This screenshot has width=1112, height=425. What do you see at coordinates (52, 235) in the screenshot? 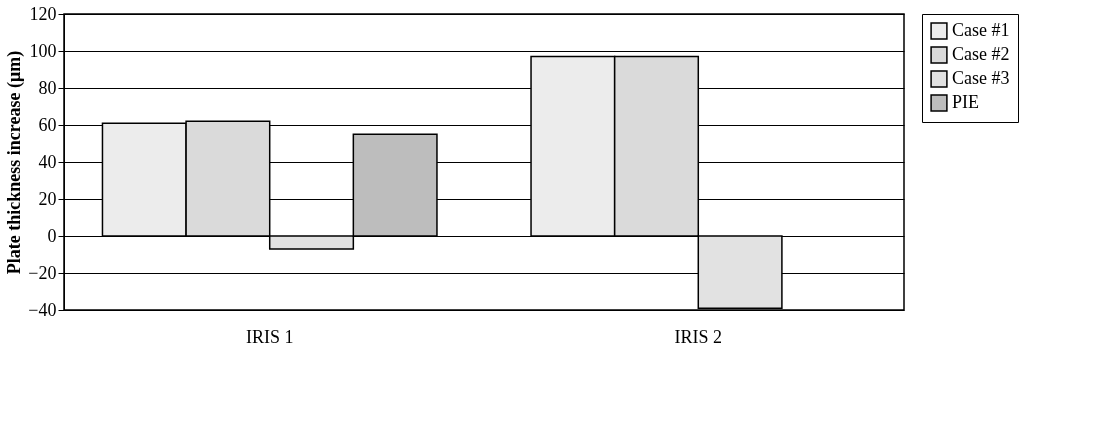
I see `y-tick-label: 0` at bounding box center [52, 235].